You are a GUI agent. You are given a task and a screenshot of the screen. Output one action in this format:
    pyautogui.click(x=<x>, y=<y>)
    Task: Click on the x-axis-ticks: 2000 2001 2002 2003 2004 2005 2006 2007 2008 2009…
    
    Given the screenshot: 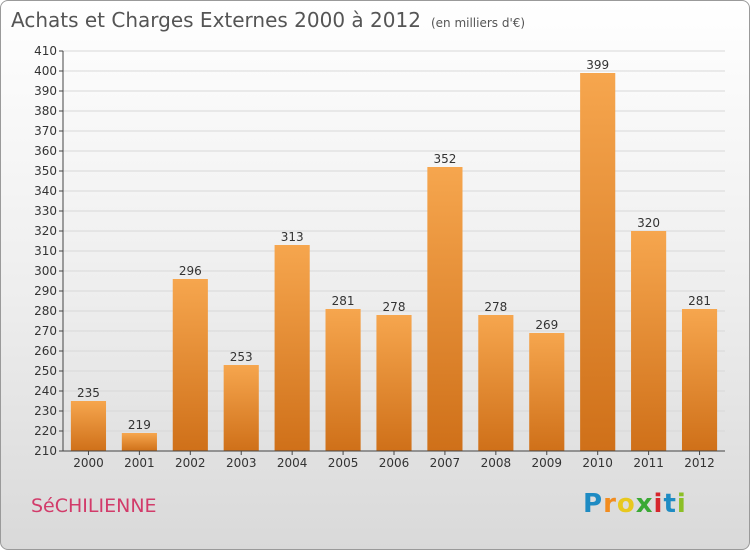 What is the action you would take?
    pyautogui.click(x=394, y=460)
    